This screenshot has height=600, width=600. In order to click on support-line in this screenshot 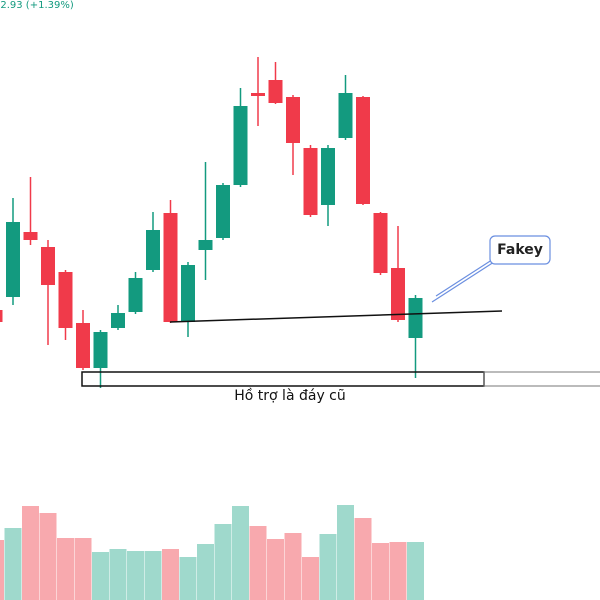, I will do `click(336, 316)`.